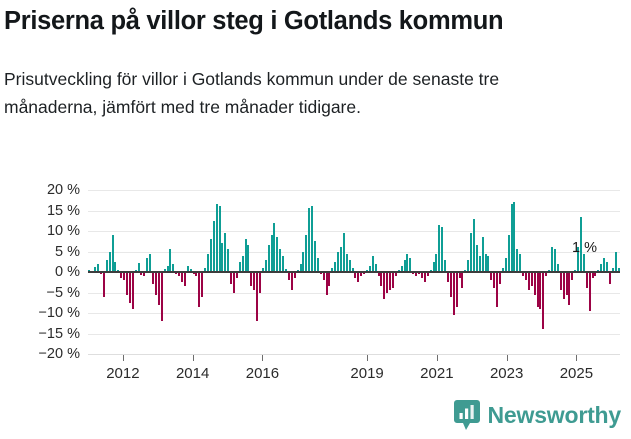 This screenshot has width=631, height=439. Describe the element at coordinates (554, 414) in the screenshot. I see `brand-name: Newsworthy` at that location.